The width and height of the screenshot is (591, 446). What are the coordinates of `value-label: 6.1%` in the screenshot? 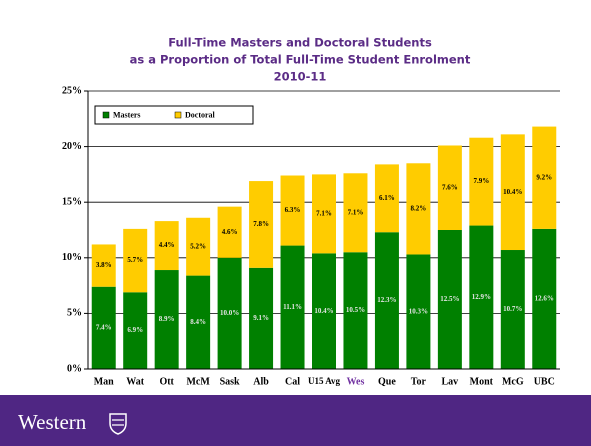 It's located at (387, 198).